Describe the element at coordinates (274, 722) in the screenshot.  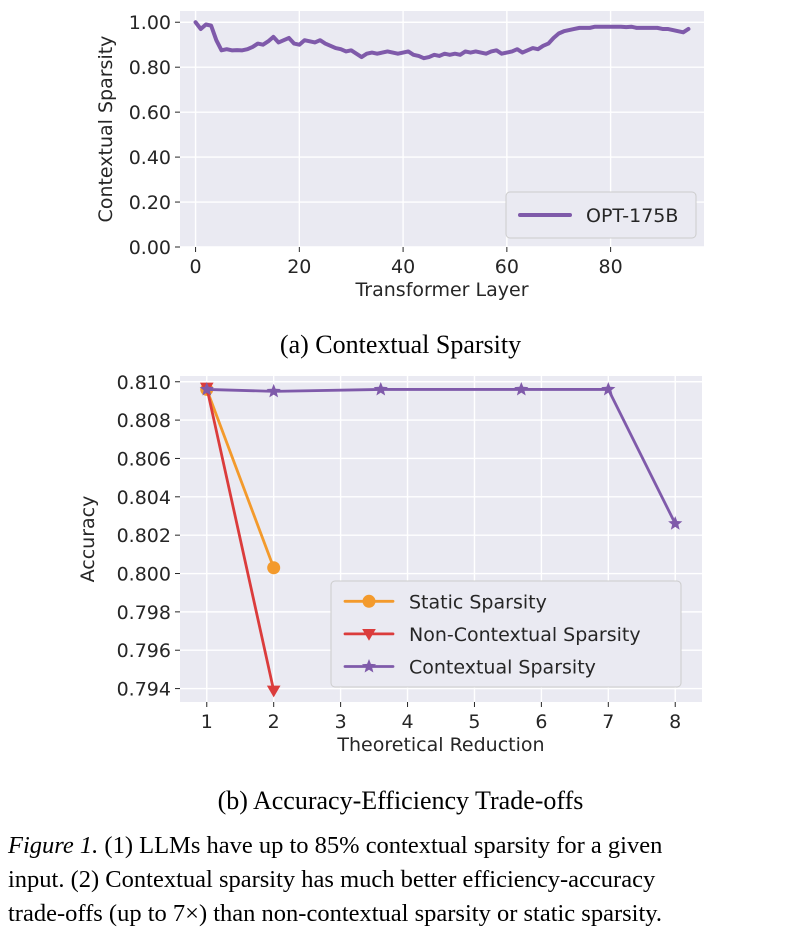
I see `x-tick-label: 2` at that location.